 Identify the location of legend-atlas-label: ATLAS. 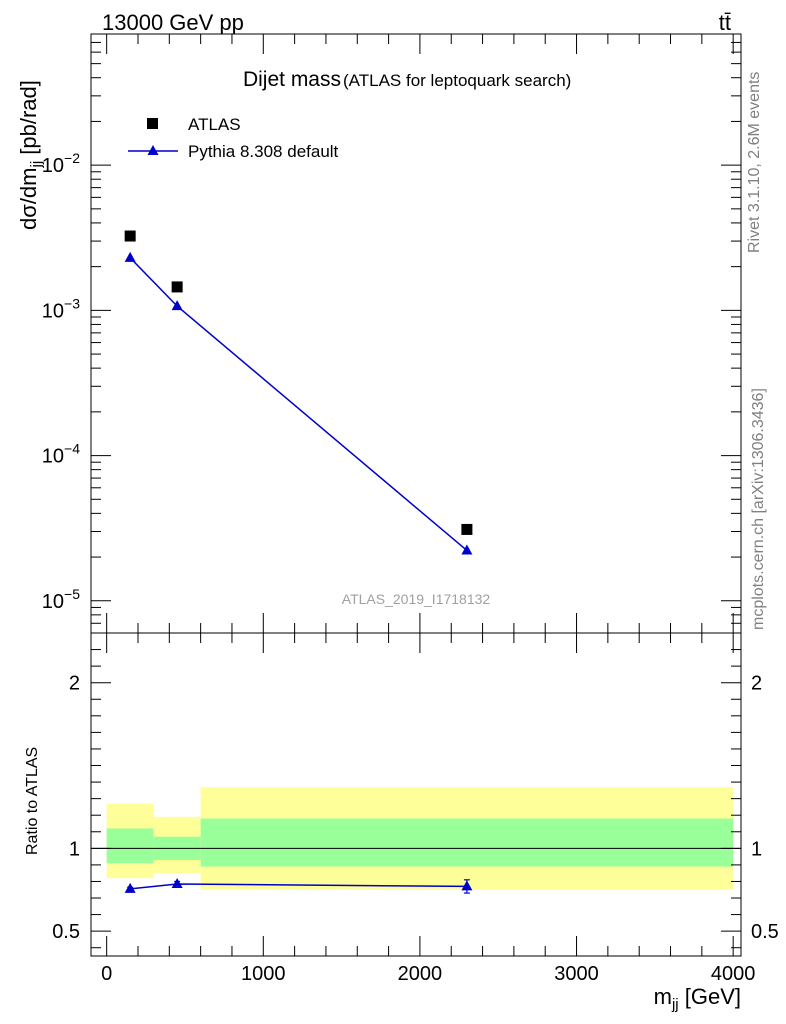
(214, 124).